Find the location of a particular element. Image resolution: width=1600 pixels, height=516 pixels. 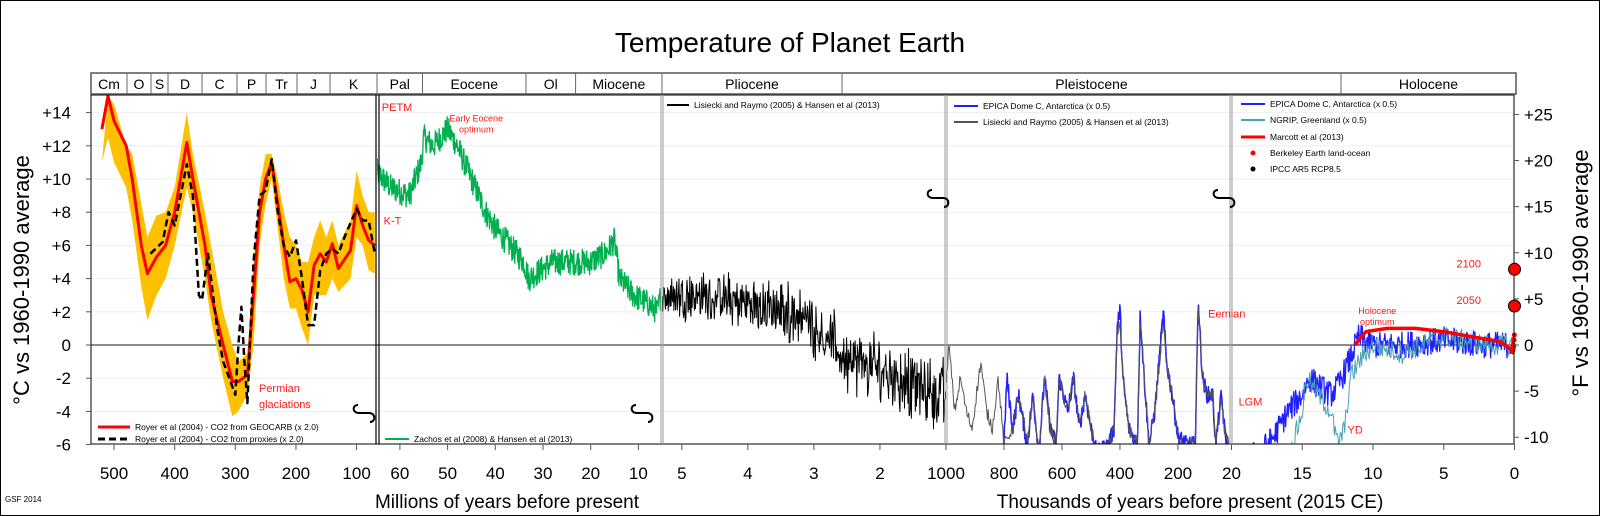

y-tick-label: +10 is located at coordinates (56, 179).